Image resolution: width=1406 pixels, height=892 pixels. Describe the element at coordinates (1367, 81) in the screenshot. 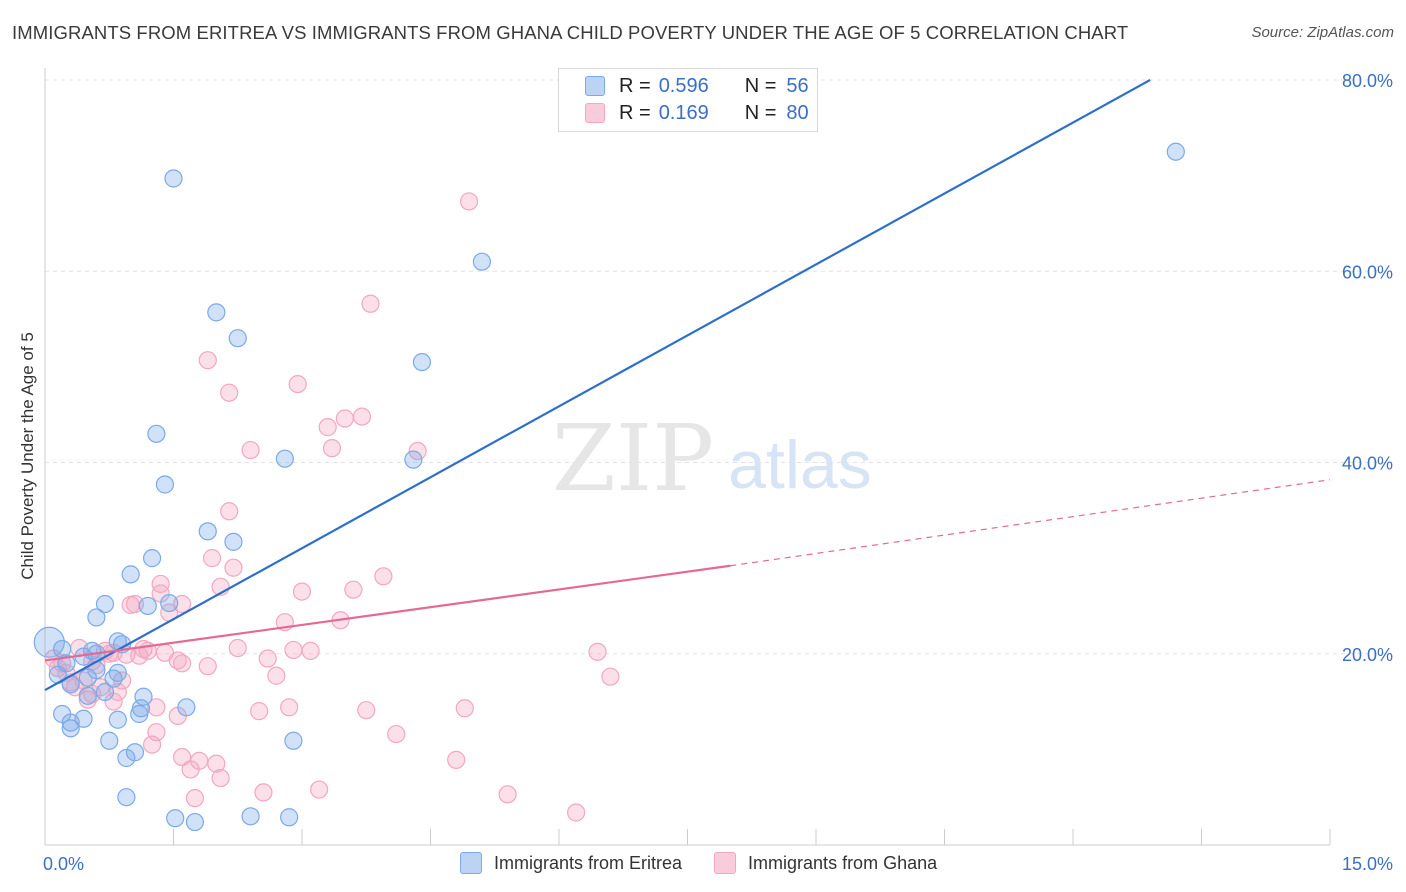

I see `y-tick-label: 80.0%` at that location.